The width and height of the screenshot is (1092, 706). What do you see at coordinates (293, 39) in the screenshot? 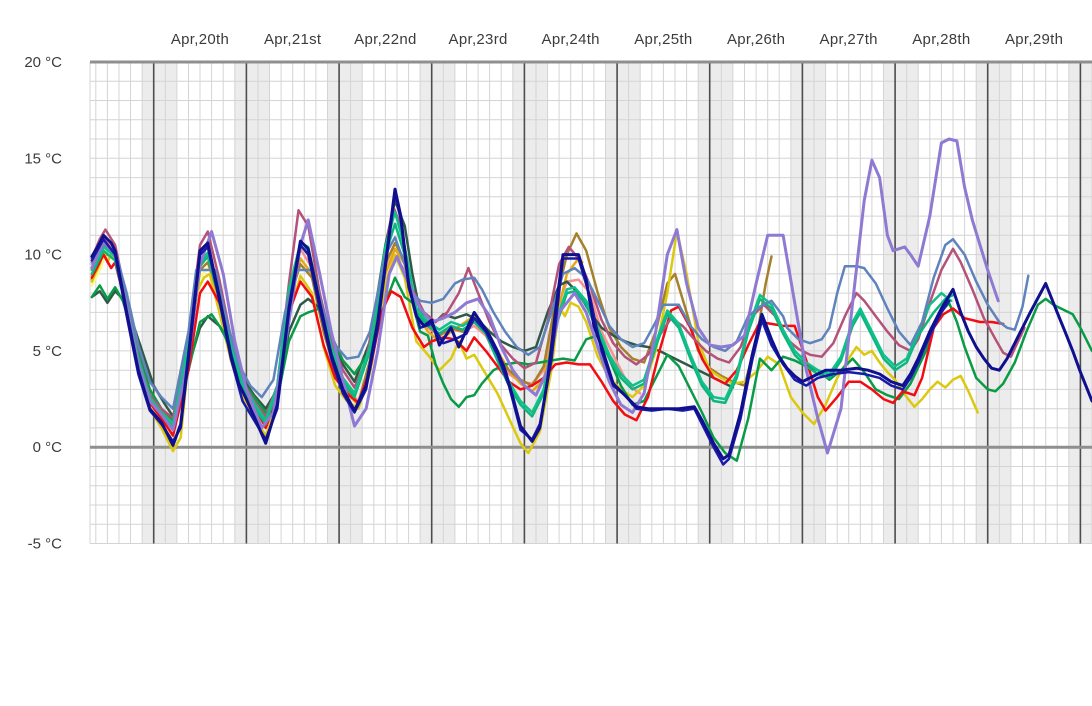
I see `x-axis-date-label: Apr,21st` at bounding box center [293, 39].